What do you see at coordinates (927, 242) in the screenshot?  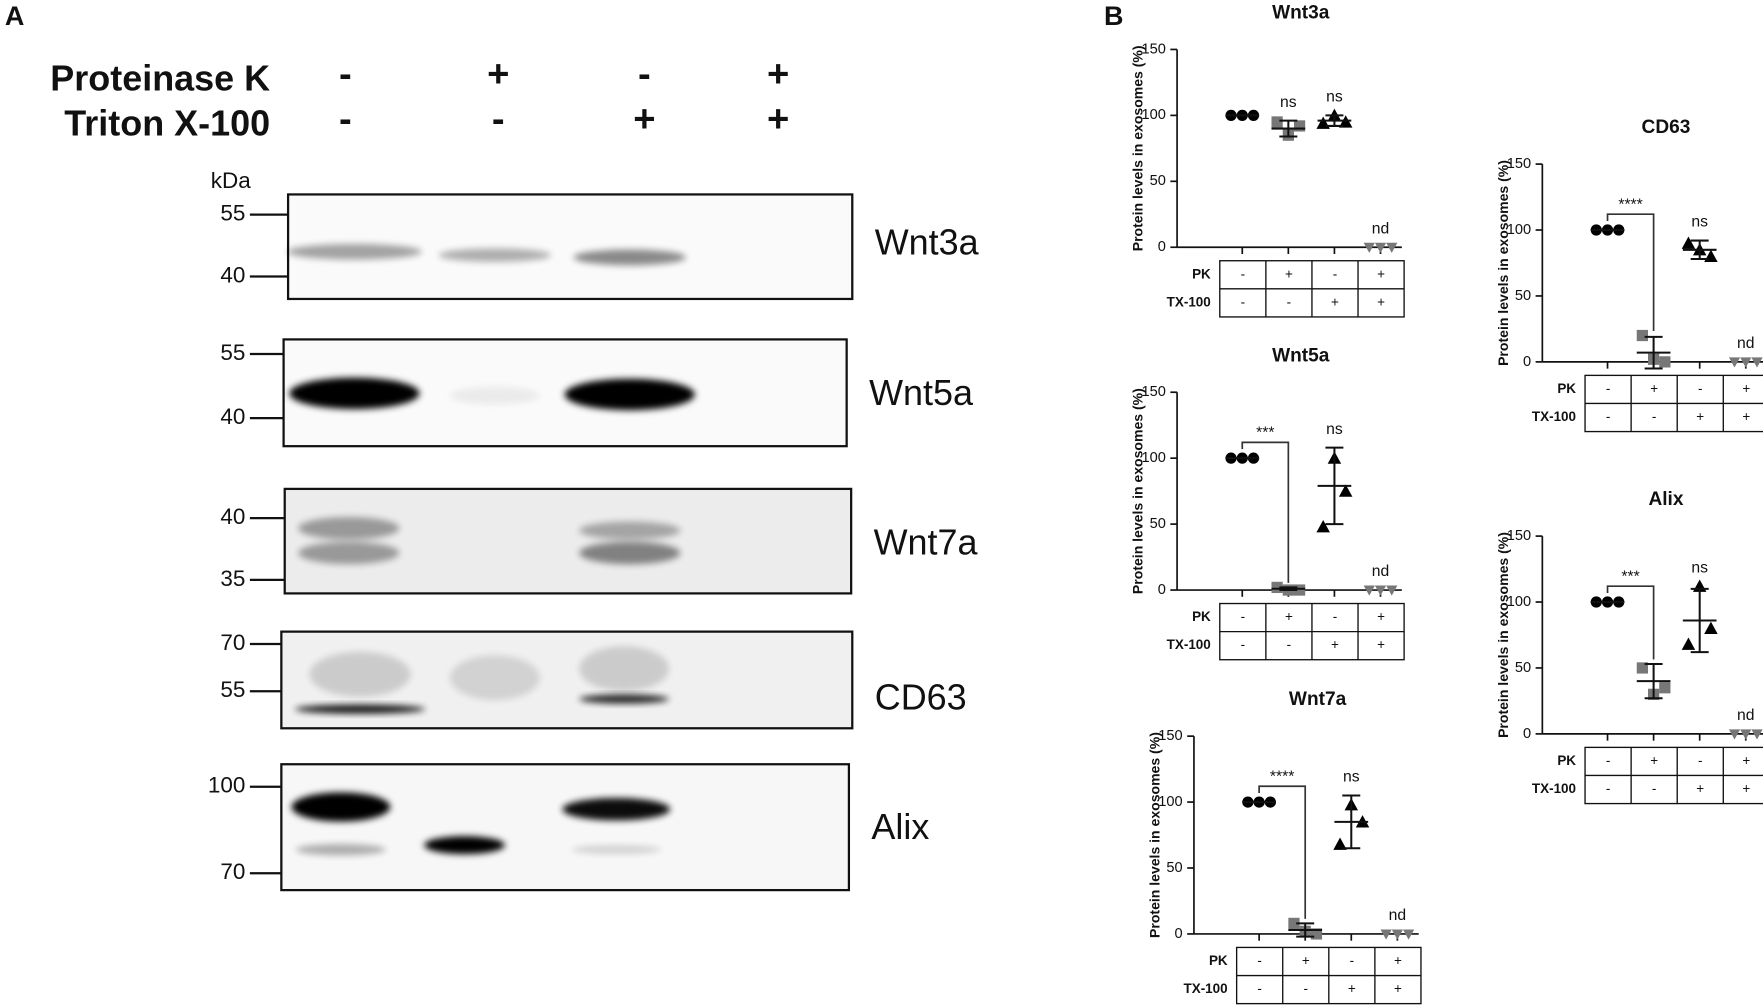 I see `blot-label: Wnt3a` at bounding box center [927, 242].